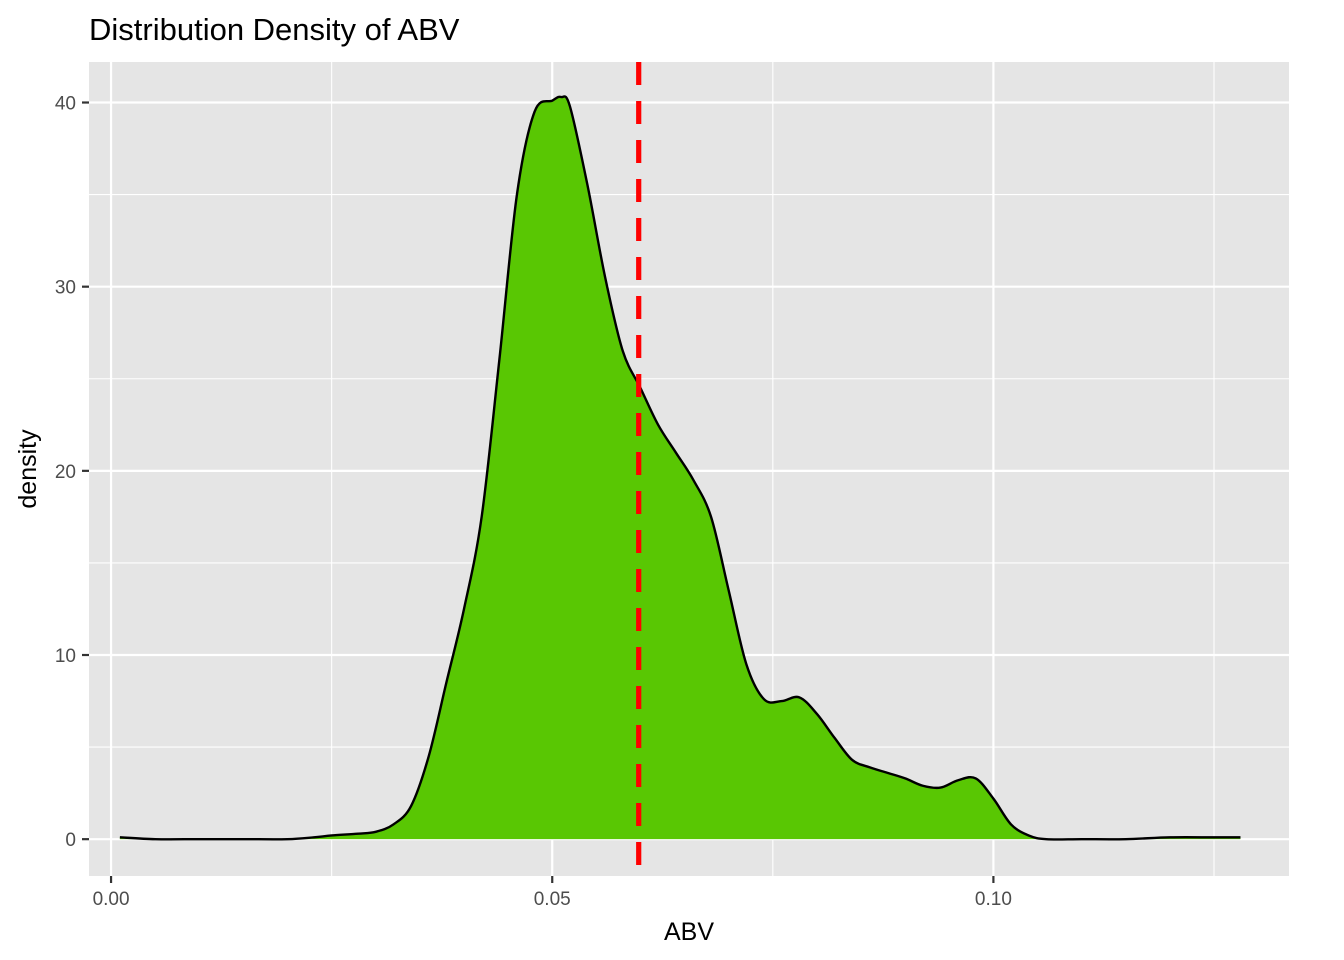  I want to click on y-tick-label: 0, so click(70, 840).